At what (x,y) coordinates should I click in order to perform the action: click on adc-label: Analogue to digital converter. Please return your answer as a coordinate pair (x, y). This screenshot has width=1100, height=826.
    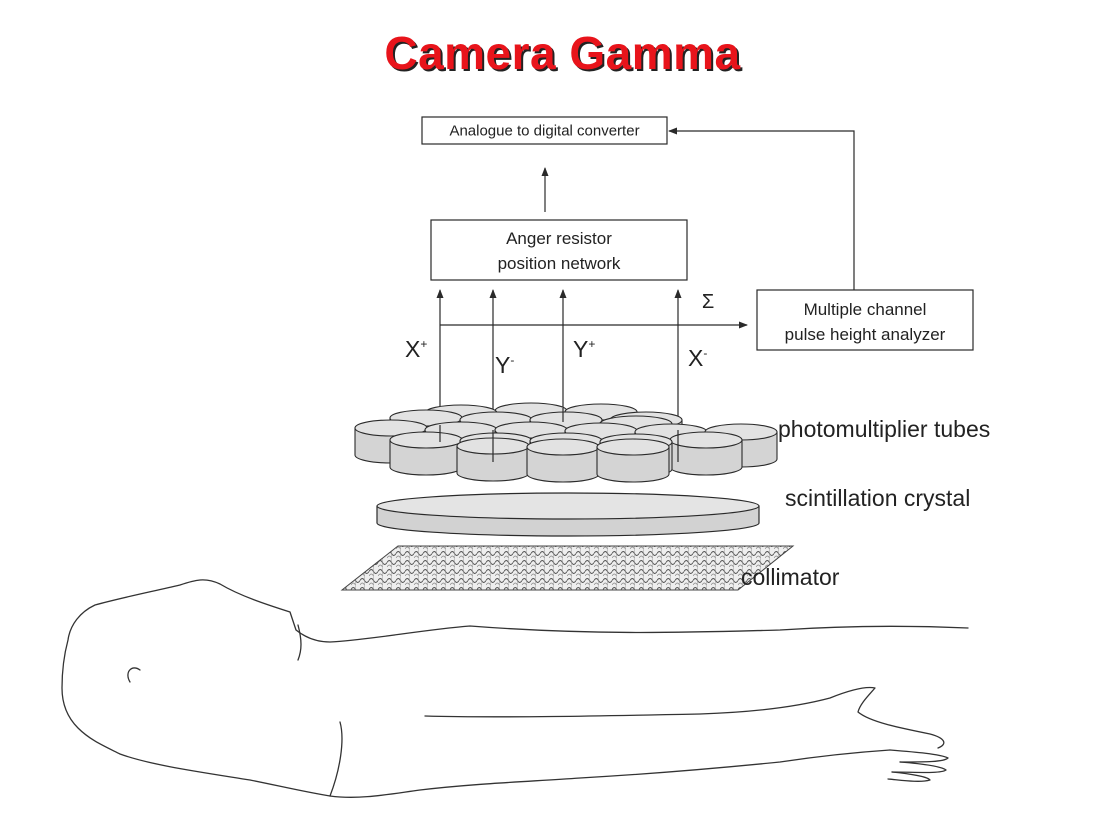
    Looking at the image, I should click on (544, 131).